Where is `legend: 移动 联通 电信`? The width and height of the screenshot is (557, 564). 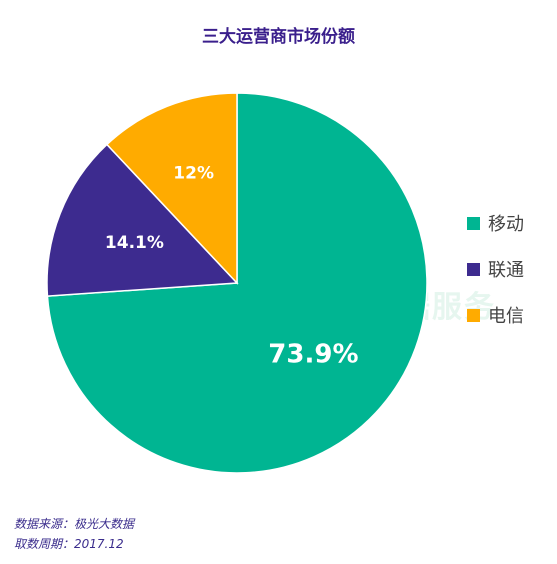
legend: 移动 联通 电信 is located at coordinates (495, 280).